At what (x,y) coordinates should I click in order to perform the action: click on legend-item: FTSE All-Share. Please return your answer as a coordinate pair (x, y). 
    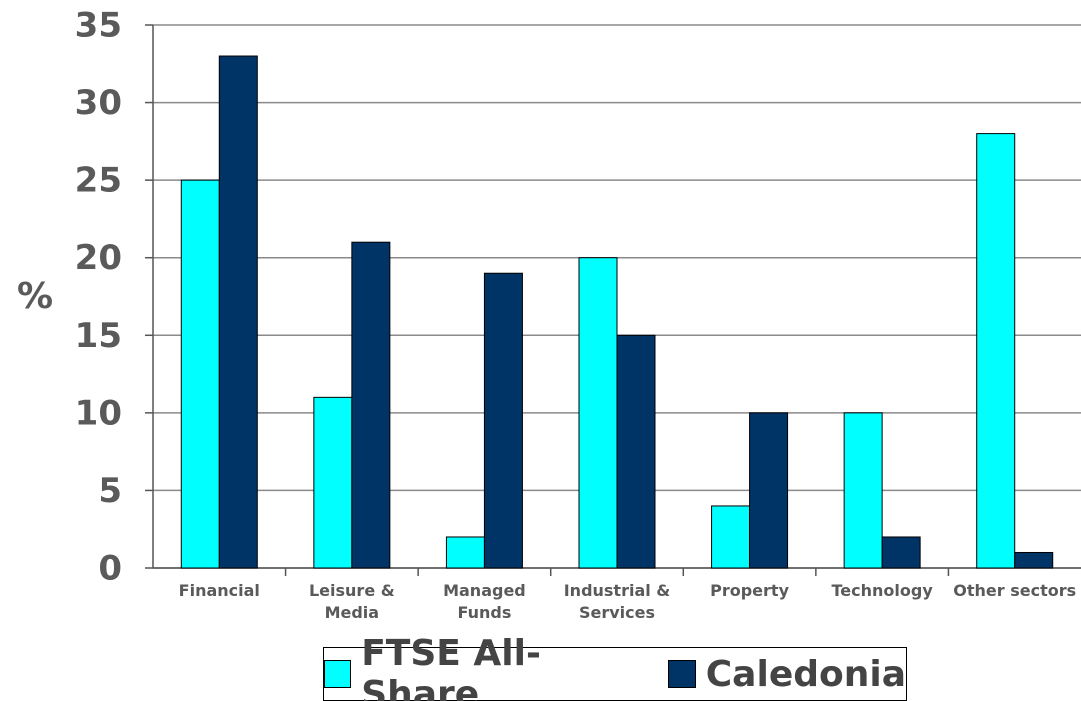
    Looking at the image, I should click on (487, 667).